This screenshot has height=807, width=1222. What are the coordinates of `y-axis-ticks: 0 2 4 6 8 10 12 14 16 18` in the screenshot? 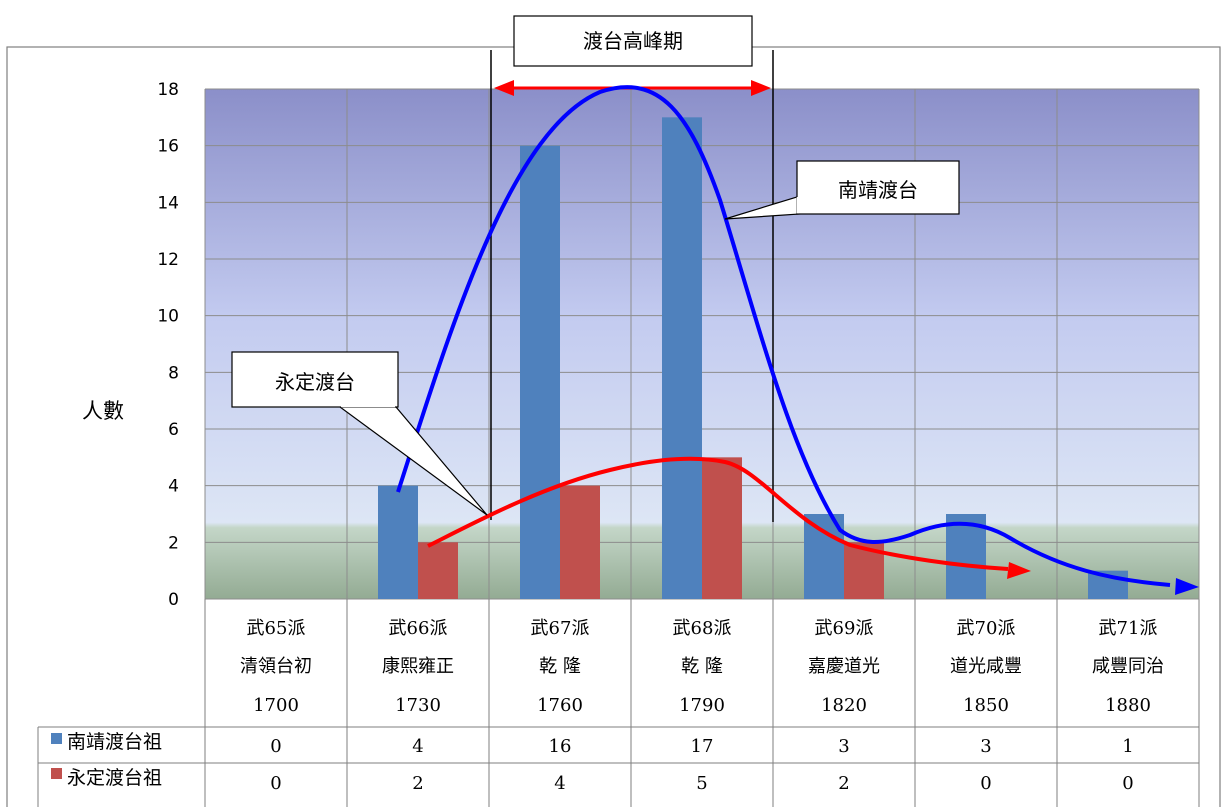 It's located at (168, 345).